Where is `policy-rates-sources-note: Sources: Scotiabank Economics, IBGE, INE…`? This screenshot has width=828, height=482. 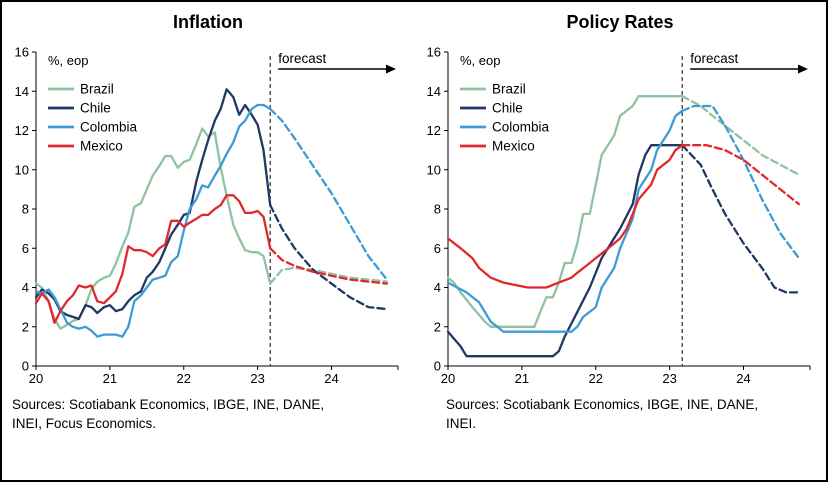 policy-rates-sources-note: Sources: Scotiabank Economics, IBGE, INE… is located at coordinates (602, 414).